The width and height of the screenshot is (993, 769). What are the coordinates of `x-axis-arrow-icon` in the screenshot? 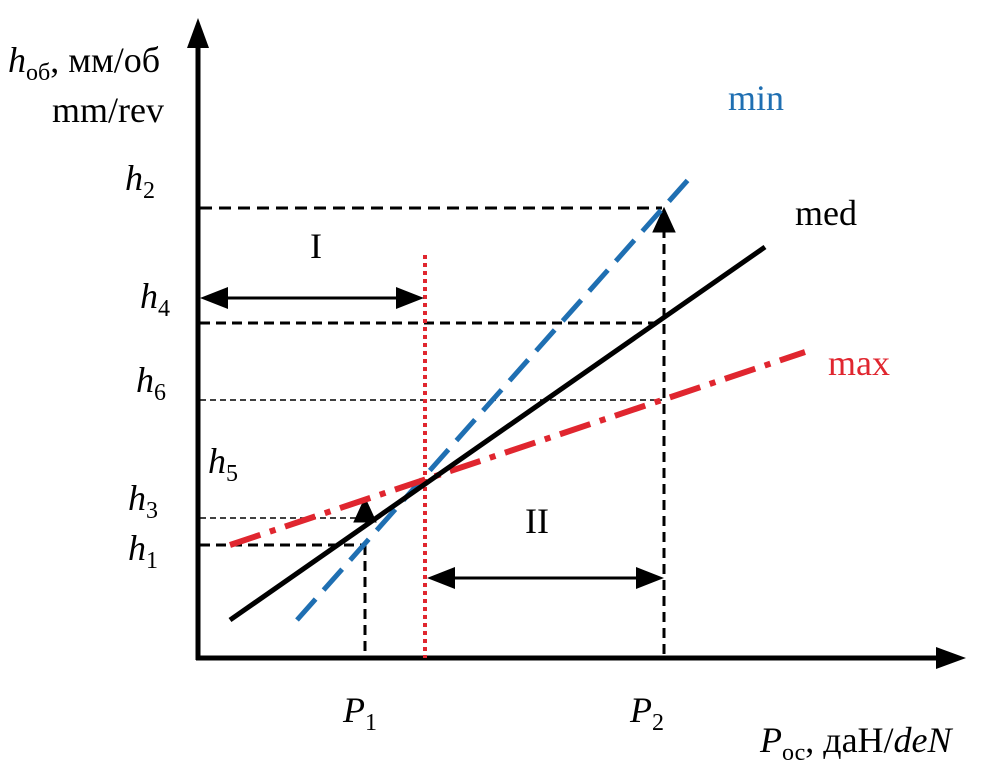 It's located at (951, 658).